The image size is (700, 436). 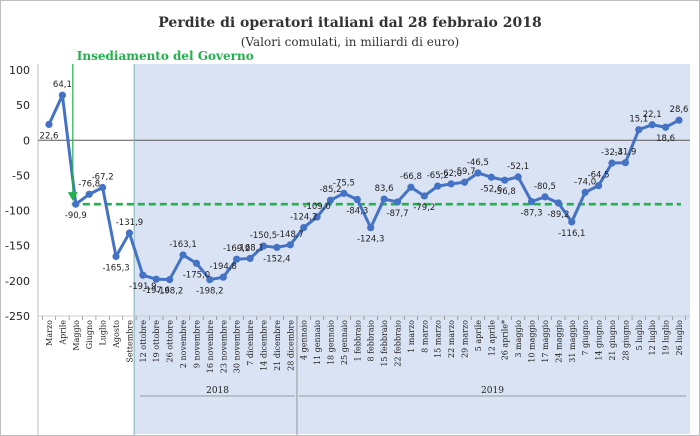 What do you see at coordinates (411, 336) in the screenshot?
I see `x-tick-label: 1 marzo` at bounding box center [411, 336].